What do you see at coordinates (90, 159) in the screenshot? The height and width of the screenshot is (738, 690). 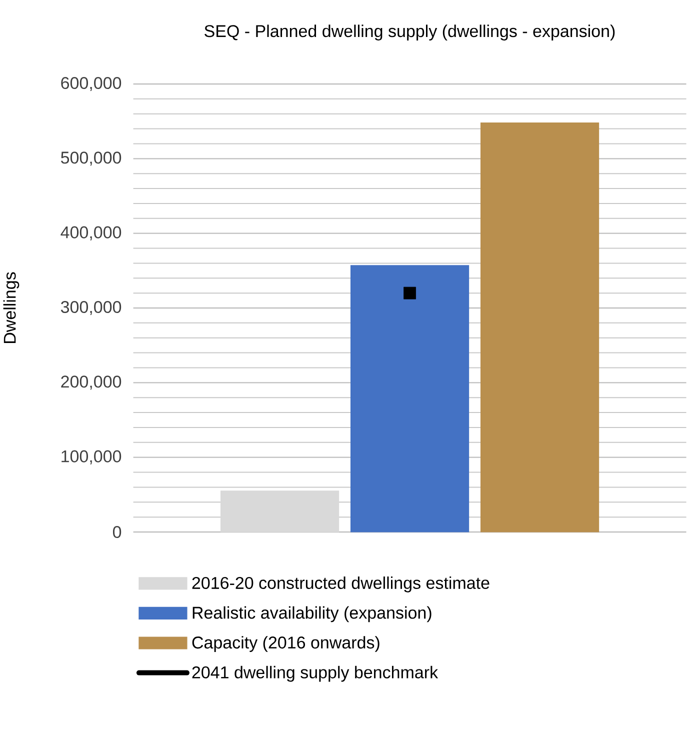 I see `y-tick-label: 500,000` at bounding box center [90, 159].